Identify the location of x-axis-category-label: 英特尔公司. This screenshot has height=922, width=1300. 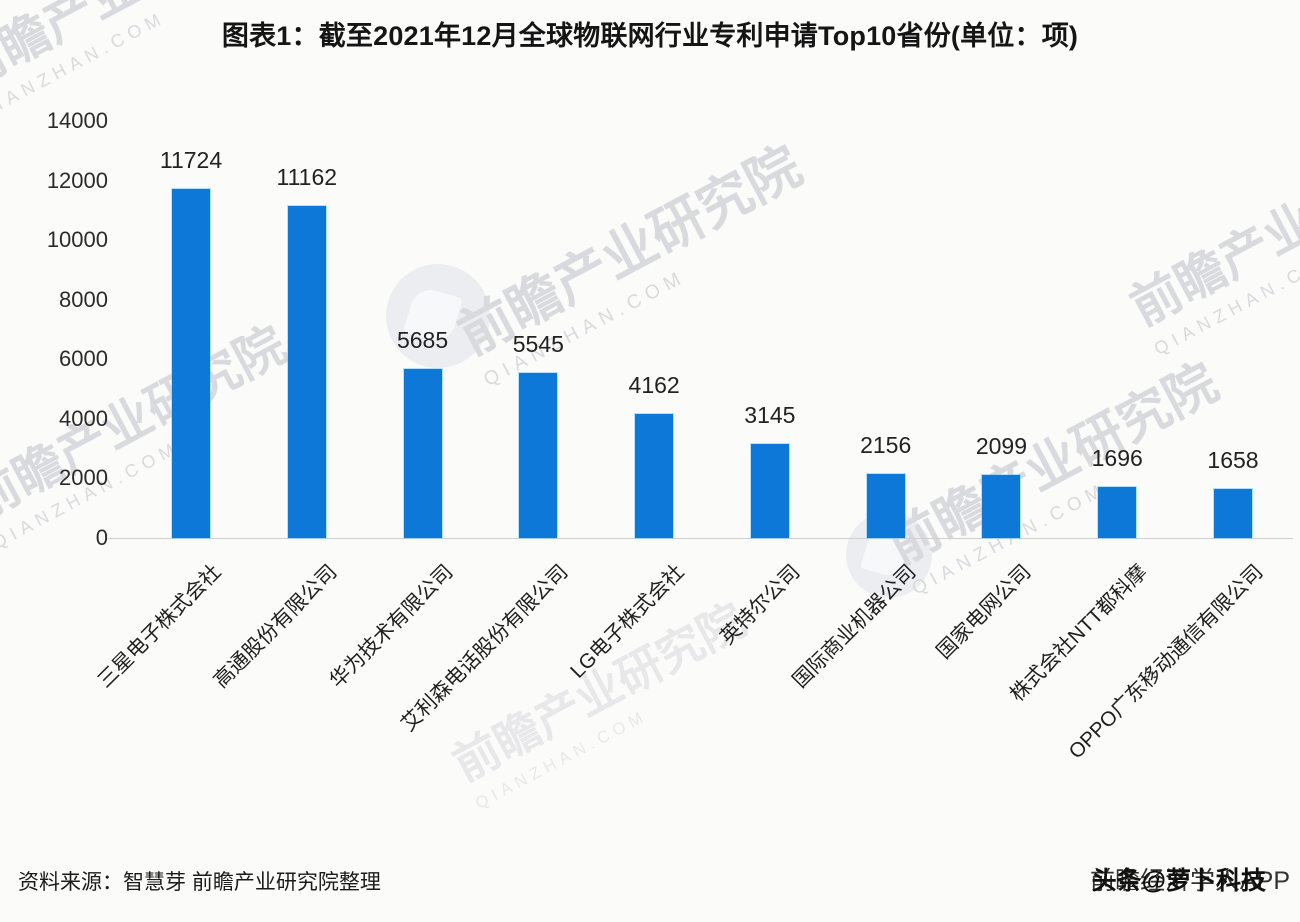
(760, 604).